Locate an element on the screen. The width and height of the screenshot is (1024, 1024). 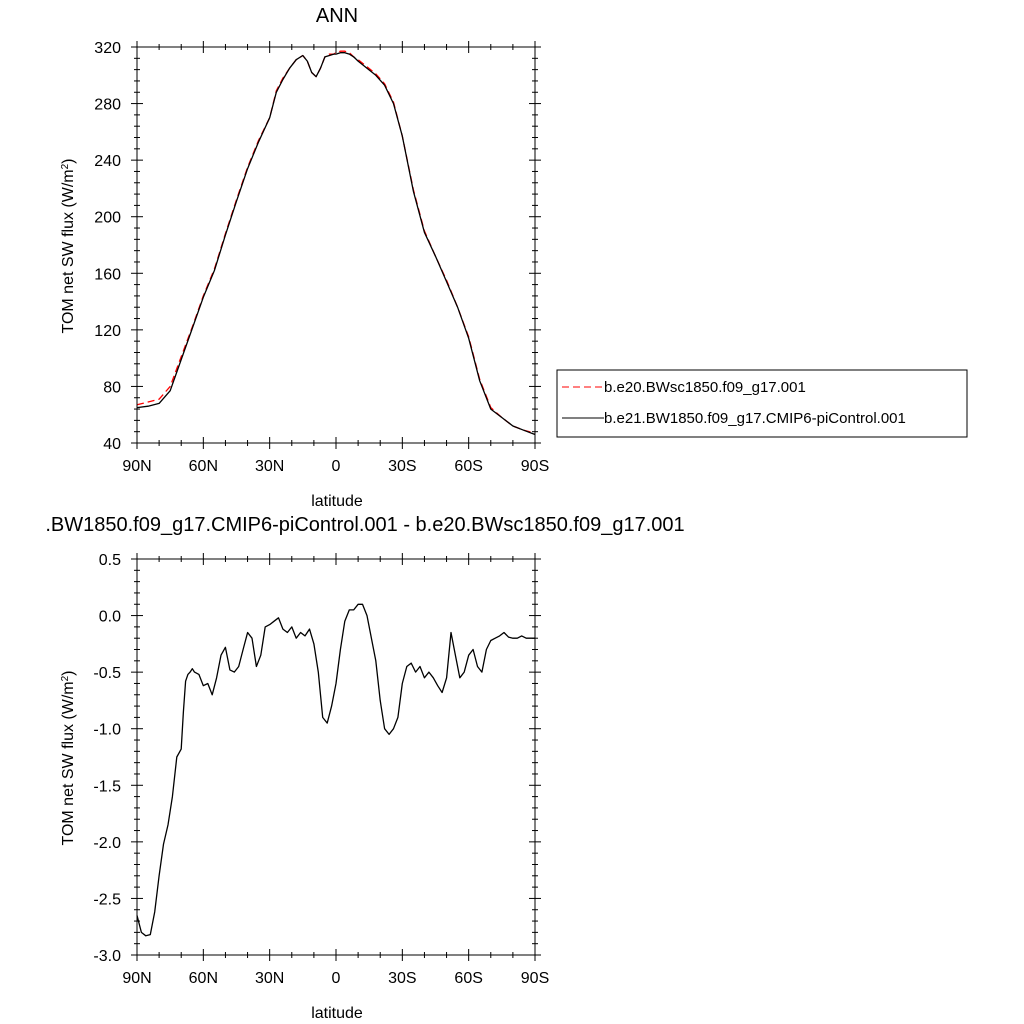
legend-label-wsc1850: b.e20.BWsc1850.f09_g17.001 is located at coordinates (705, 387).